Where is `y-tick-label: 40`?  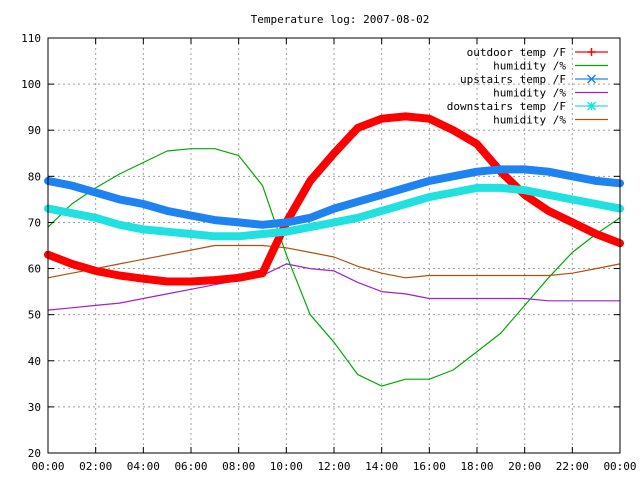 y-tick-label: 40 is located at coordinates (34, 361).